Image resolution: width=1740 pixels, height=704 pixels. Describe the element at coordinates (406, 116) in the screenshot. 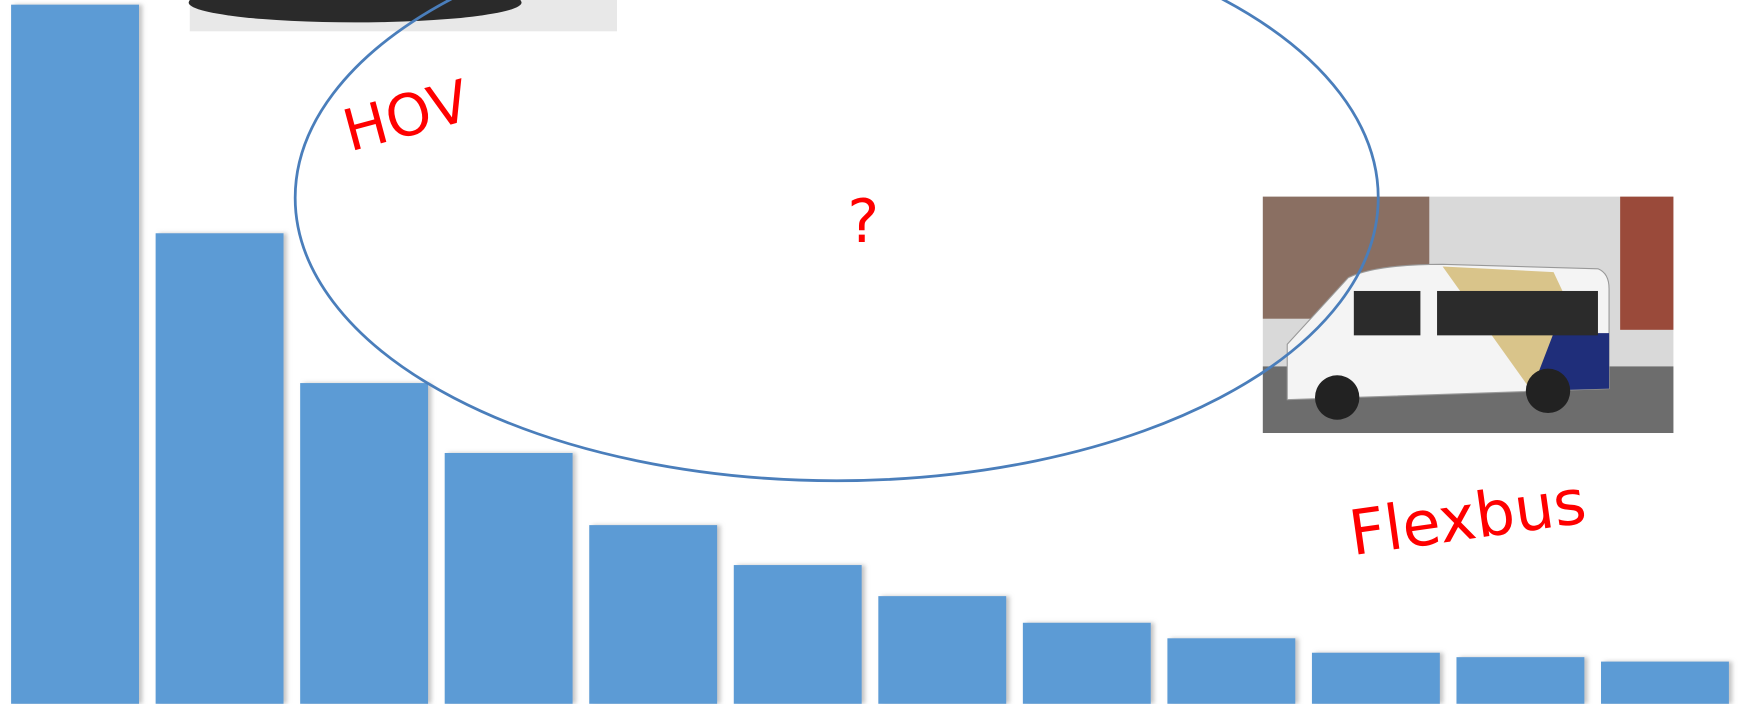

I see `annotation: HOV` at that location.